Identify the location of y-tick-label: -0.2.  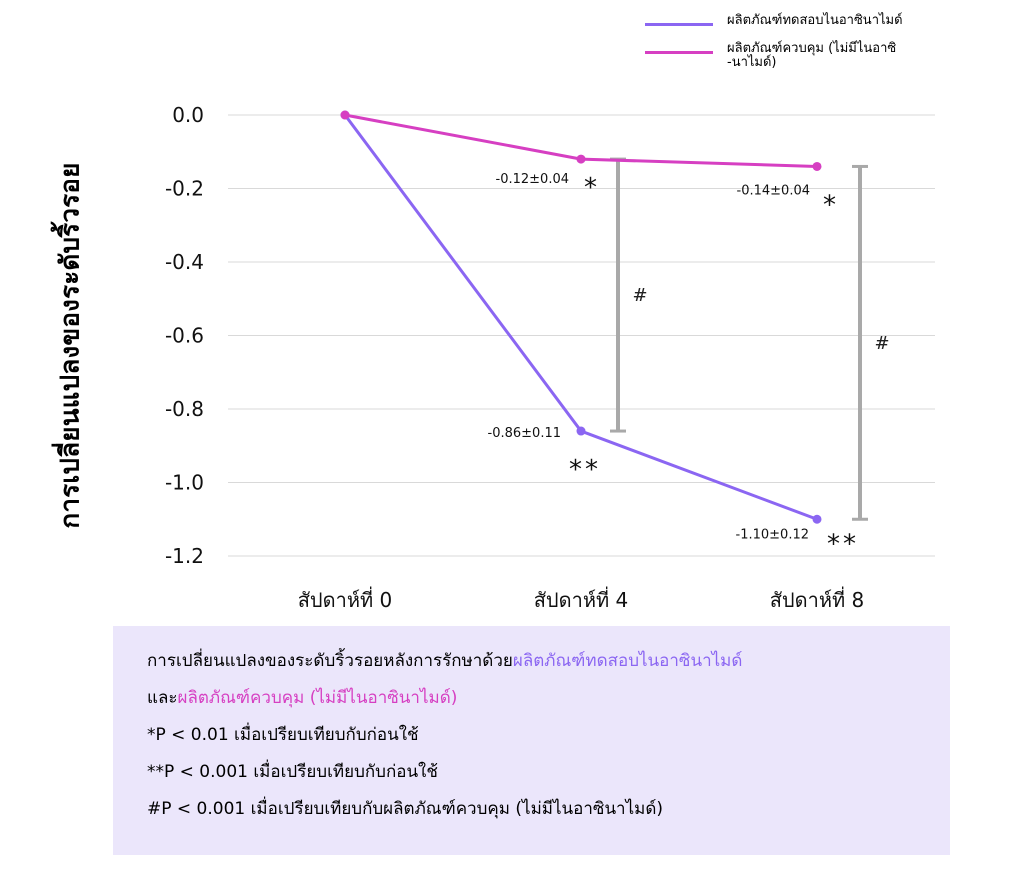
(184, 189).